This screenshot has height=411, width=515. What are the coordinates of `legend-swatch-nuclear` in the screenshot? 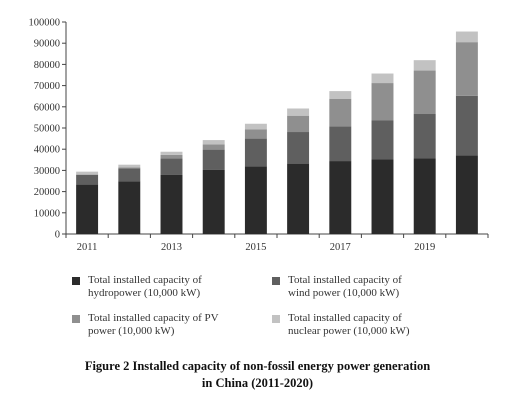 It's located at (276, 319).